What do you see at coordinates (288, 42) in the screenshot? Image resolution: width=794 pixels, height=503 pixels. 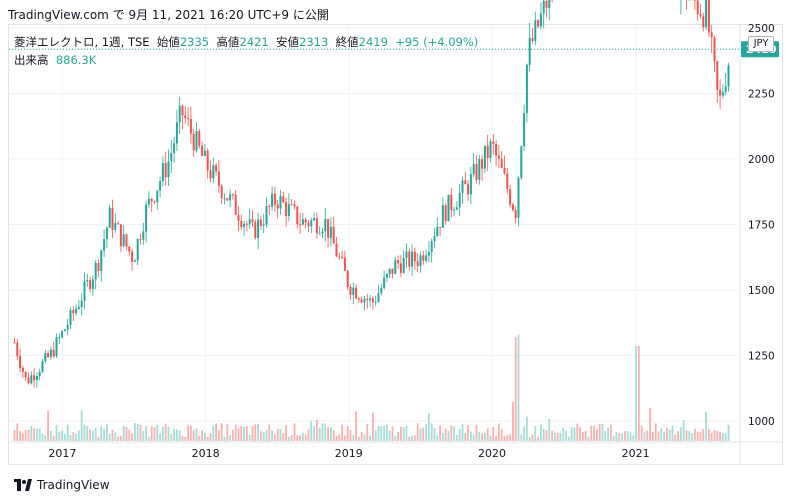 I see `low-label: 安値` at bounding box center [288, 42].